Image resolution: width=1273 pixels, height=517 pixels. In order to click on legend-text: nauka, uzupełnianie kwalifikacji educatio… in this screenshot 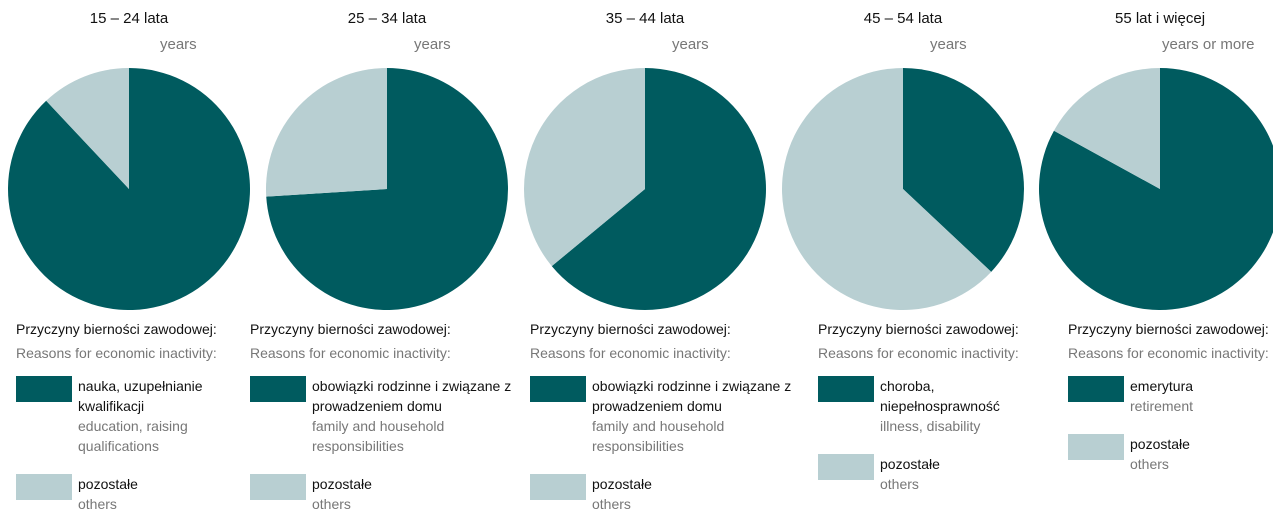, I will do `click(150, 416)`.